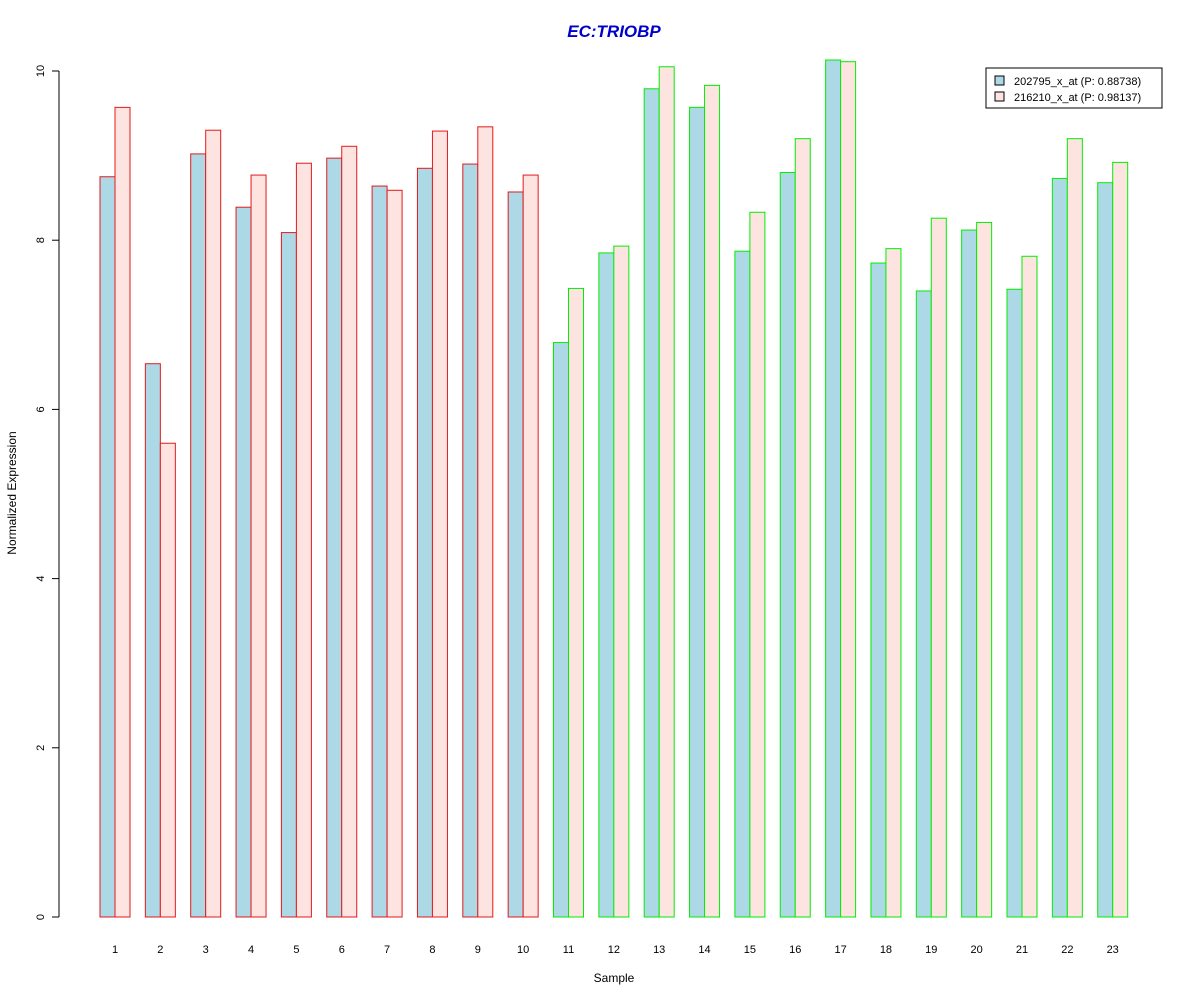  What do you see at coordinates (41, 748) in the screenshot?
I see `y-tick-label: 2` at bounding box center [41, 748].